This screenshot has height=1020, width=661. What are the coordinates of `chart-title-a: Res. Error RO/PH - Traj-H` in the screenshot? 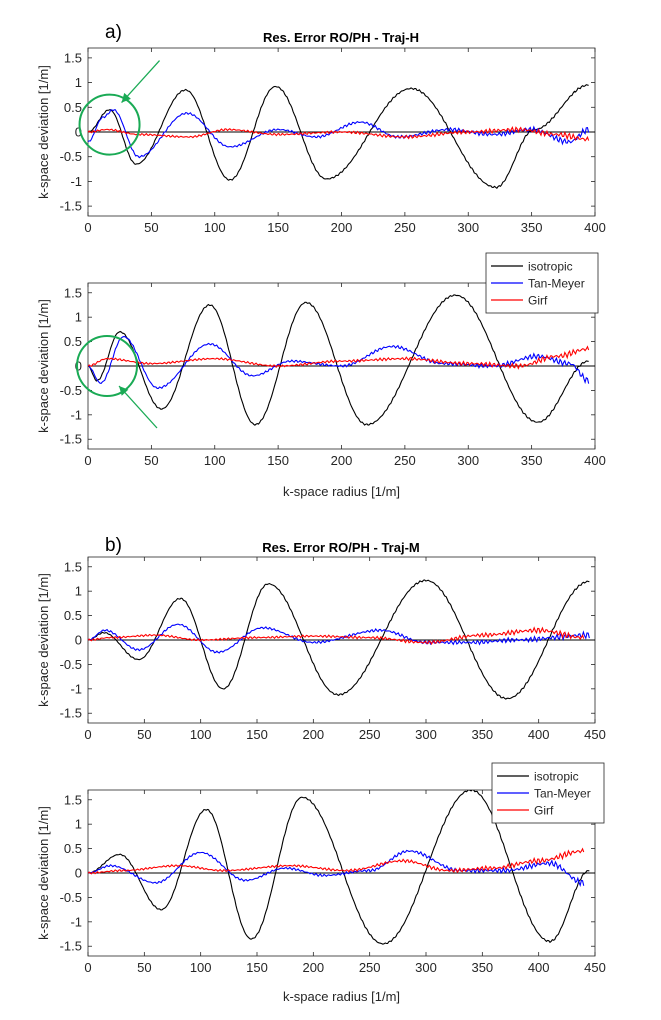 It's located at (341, 37).